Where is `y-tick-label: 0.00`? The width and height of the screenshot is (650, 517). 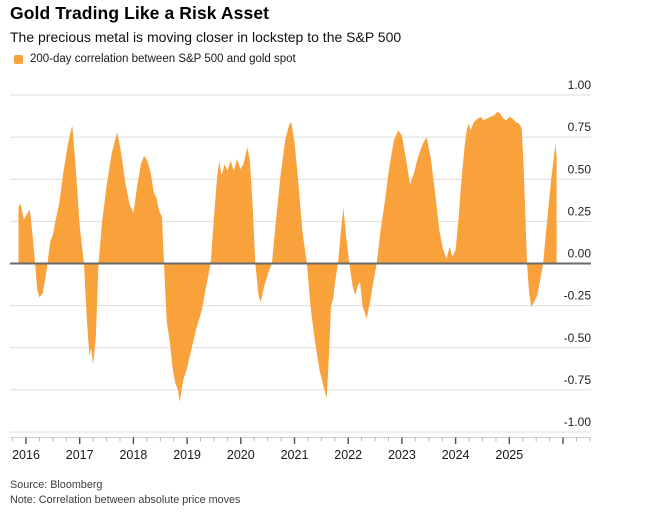
y-tick-label: 0.00 is located at coordinates (580, 254).